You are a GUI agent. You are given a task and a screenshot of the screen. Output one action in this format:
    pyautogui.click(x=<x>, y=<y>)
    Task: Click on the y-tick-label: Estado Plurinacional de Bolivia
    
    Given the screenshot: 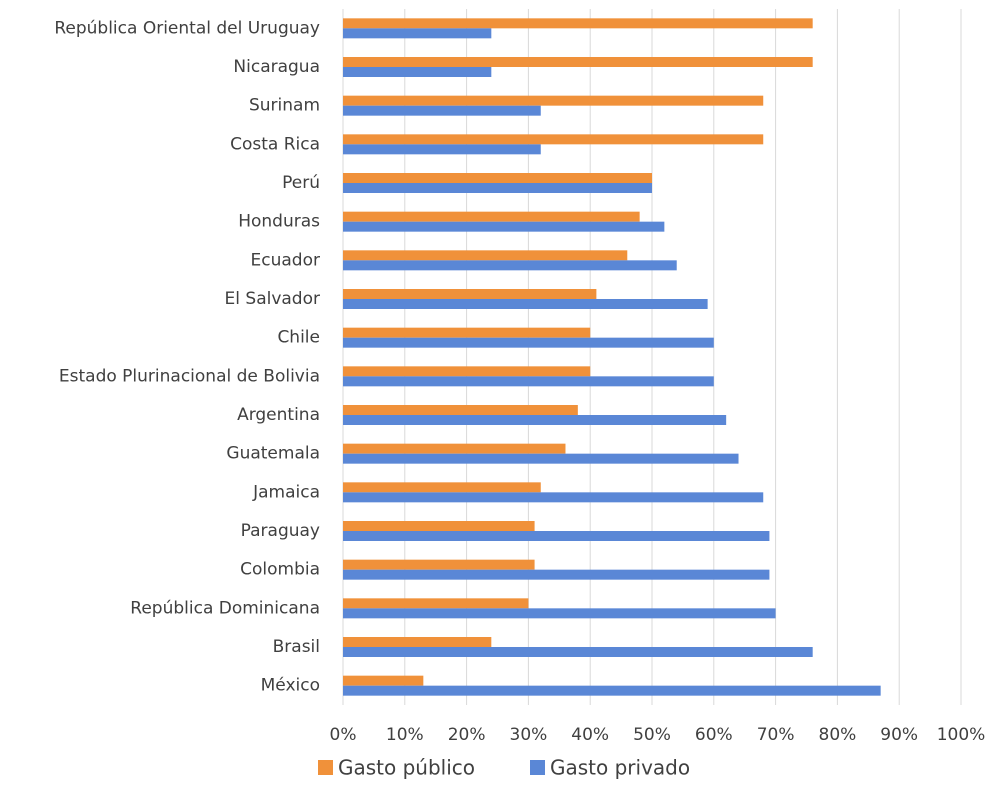 What is the action you would take?
    pyautogui.click(x=189, y=376)
    